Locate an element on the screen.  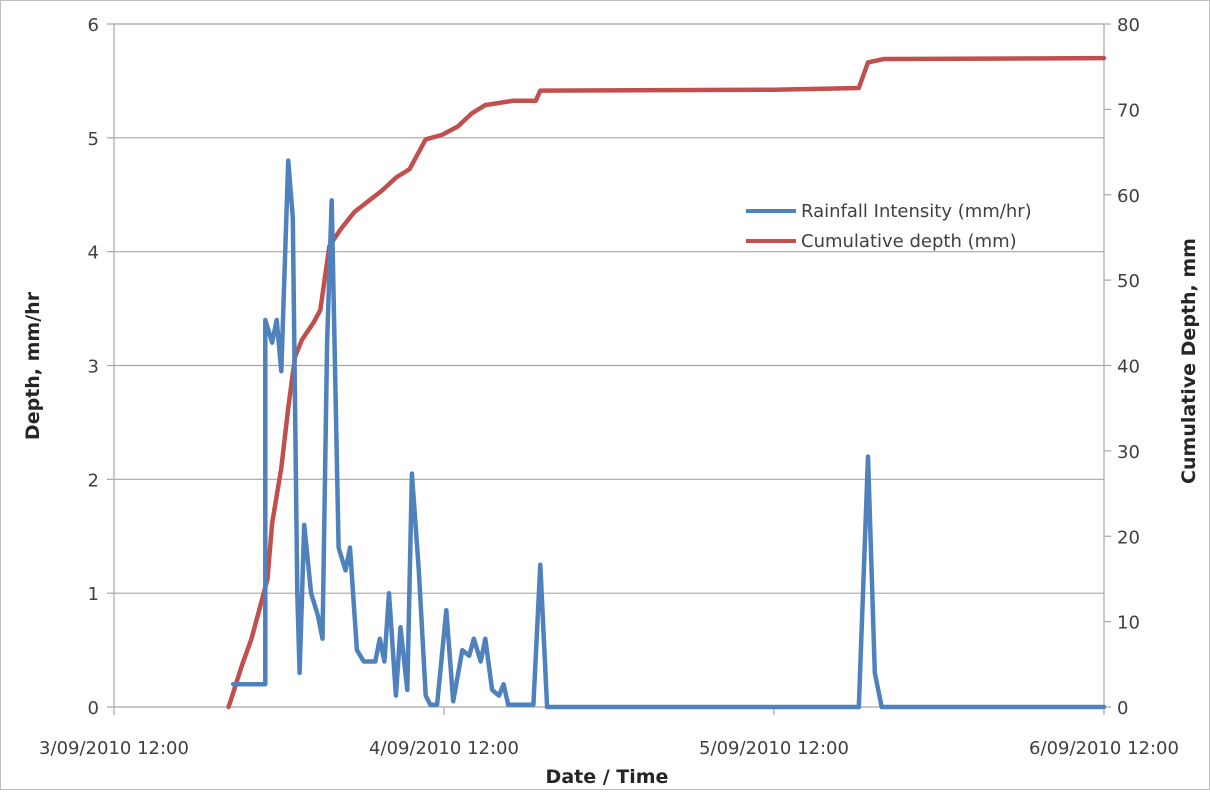
y-axis-title: Depth, mm/hr is located at coordinates (33, 365).